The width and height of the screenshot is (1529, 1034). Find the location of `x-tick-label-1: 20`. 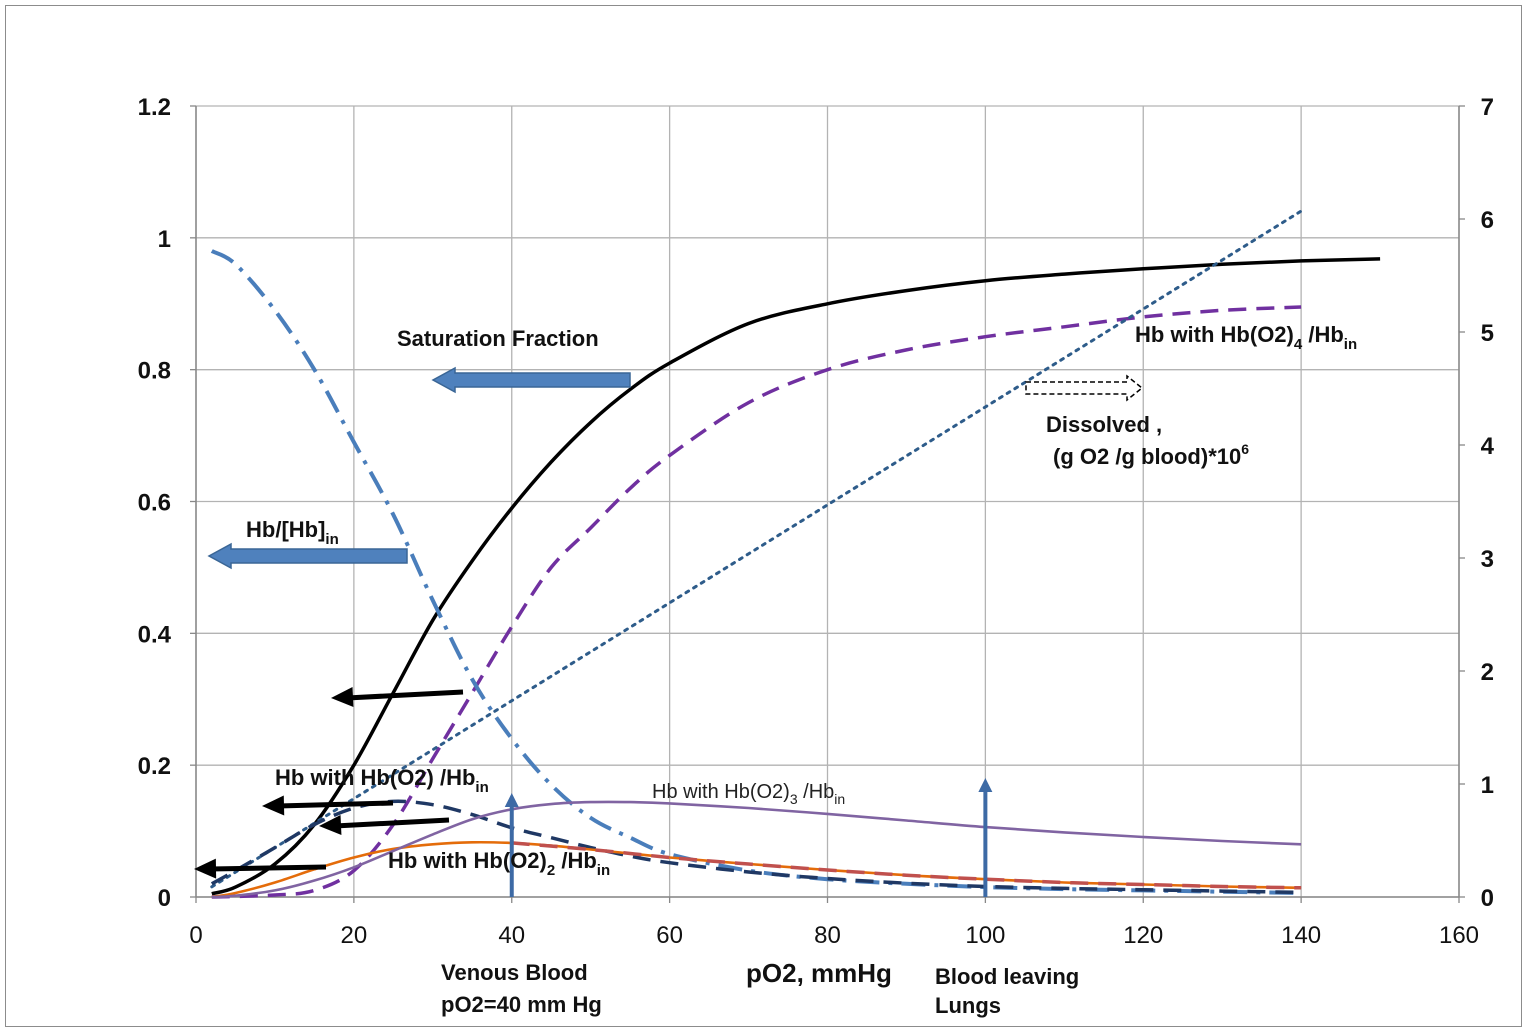

x-tick-label-1: 20 is located at coordinates (354, 935).